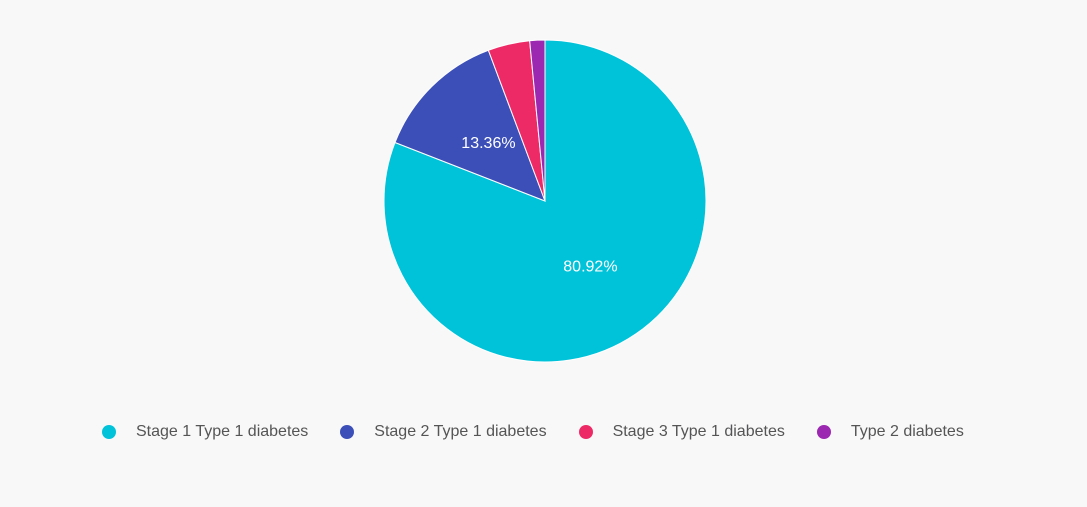 The height and width of the screenshot is (507, 1087). I want to click on legend-item-stage-1-type-1-diabetes: Stage 1 Type 1 diabetes, so click(205, 432).